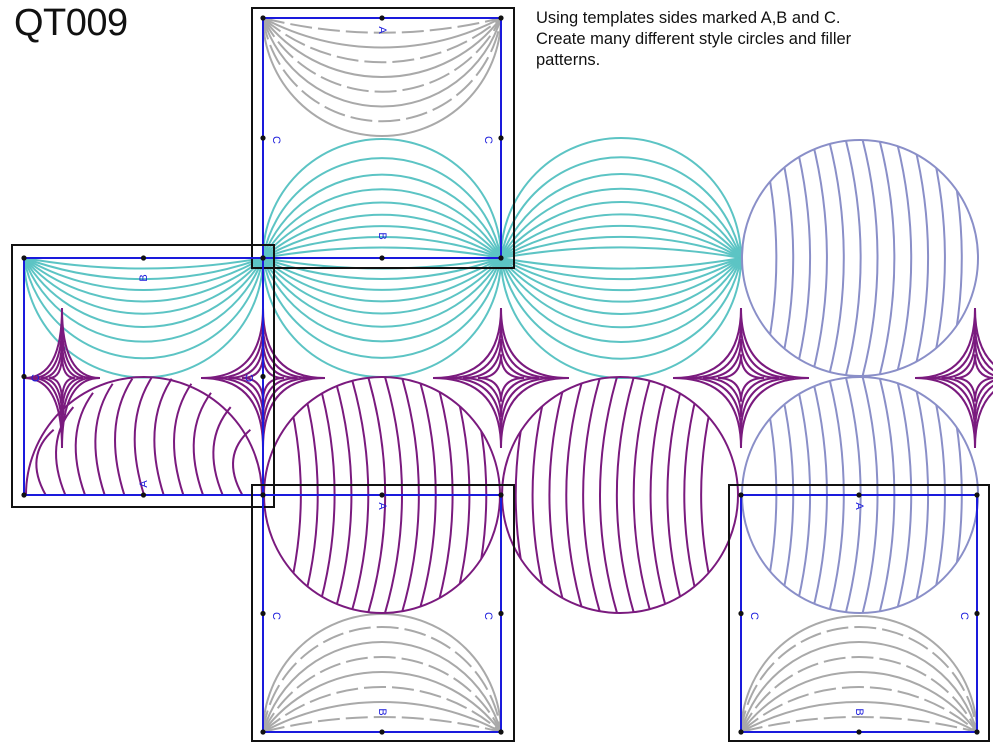  Describe the element at coordinates (867, 258) in the screenshot. I see `periwinkle-stripe-group` at that location.